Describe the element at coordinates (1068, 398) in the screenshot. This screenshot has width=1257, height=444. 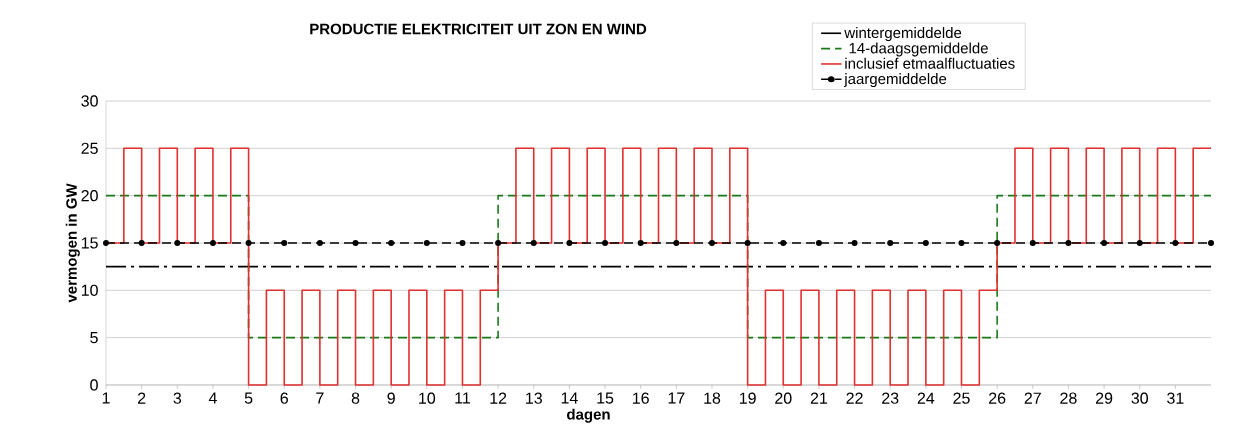
I see `x-tick-label: 28` at that location.